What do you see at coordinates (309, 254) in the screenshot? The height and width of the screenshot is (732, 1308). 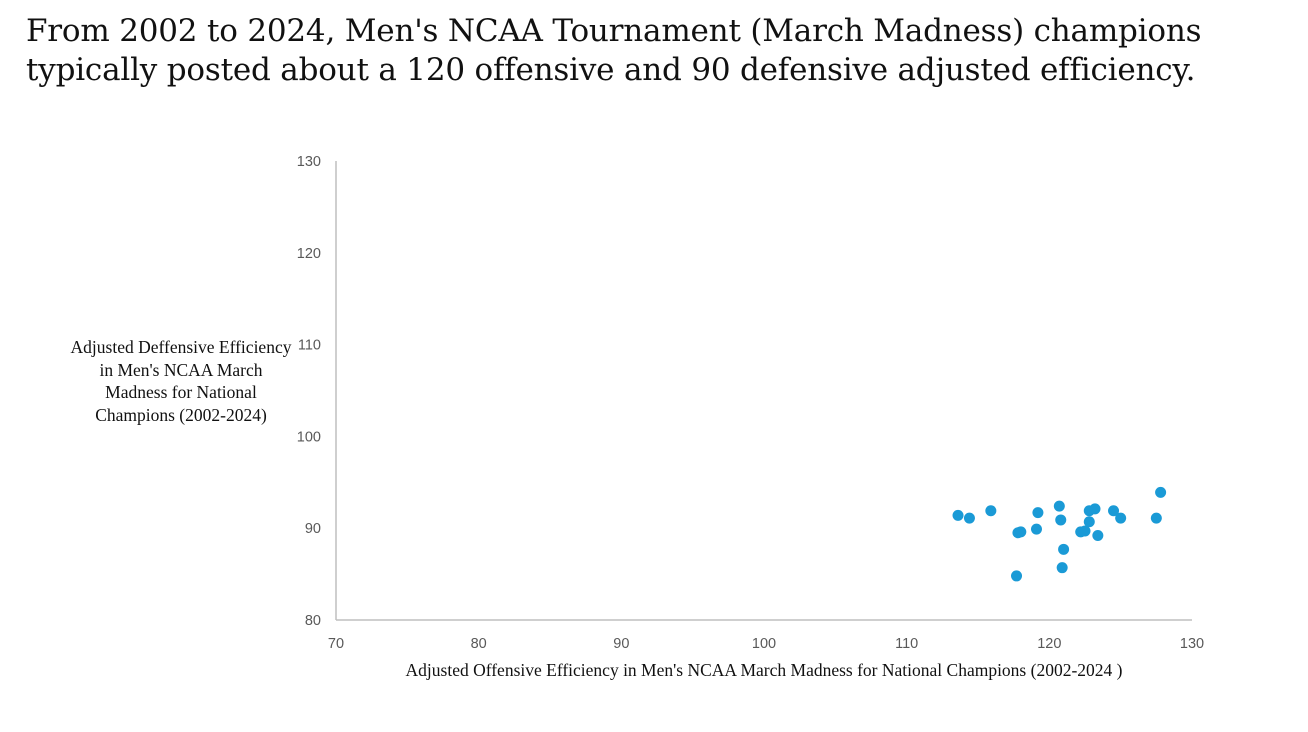 I see `y-tick-label: 120` at bounding box center [309, 254].